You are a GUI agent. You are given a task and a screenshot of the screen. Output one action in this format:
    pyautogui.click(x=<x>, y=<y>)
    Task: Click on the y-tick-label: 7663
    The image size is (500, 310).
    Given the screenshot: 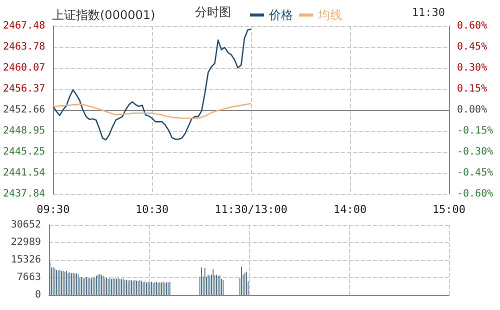 What is the action you would take?
    pyautogui.click(x=28, y=277)
    